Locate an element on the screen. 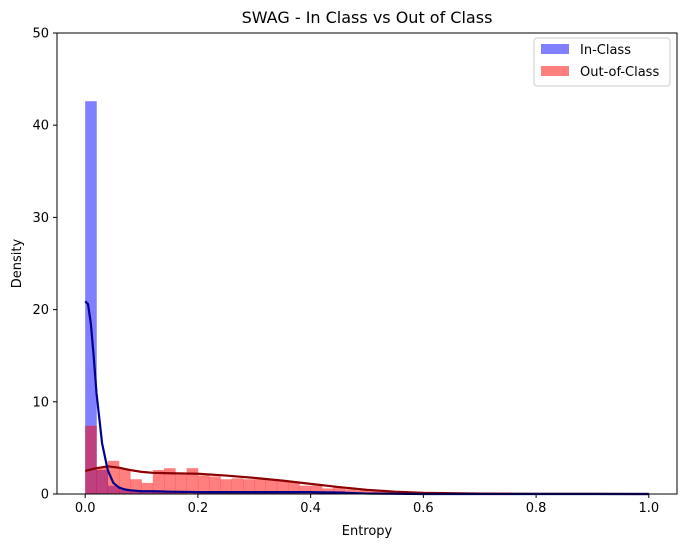 The width and height of the screenshot is (686, 547). x-tick-label: 1.0 is located at coordinates (648, 508).